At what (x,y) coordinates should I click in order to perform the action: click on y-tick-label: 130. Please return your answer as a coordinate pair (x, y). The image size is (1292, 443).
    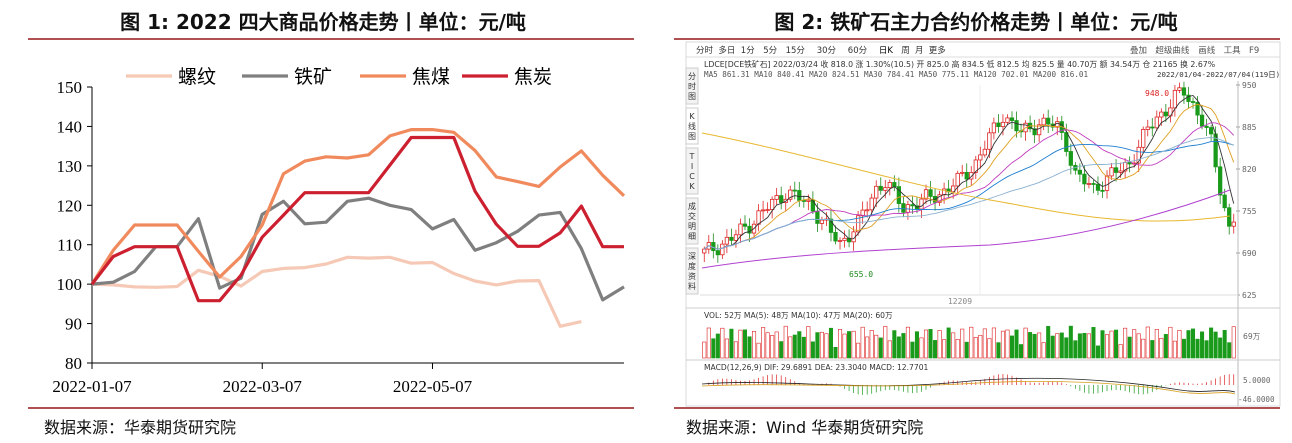
    Looking at the image, I should click on (70, 166).